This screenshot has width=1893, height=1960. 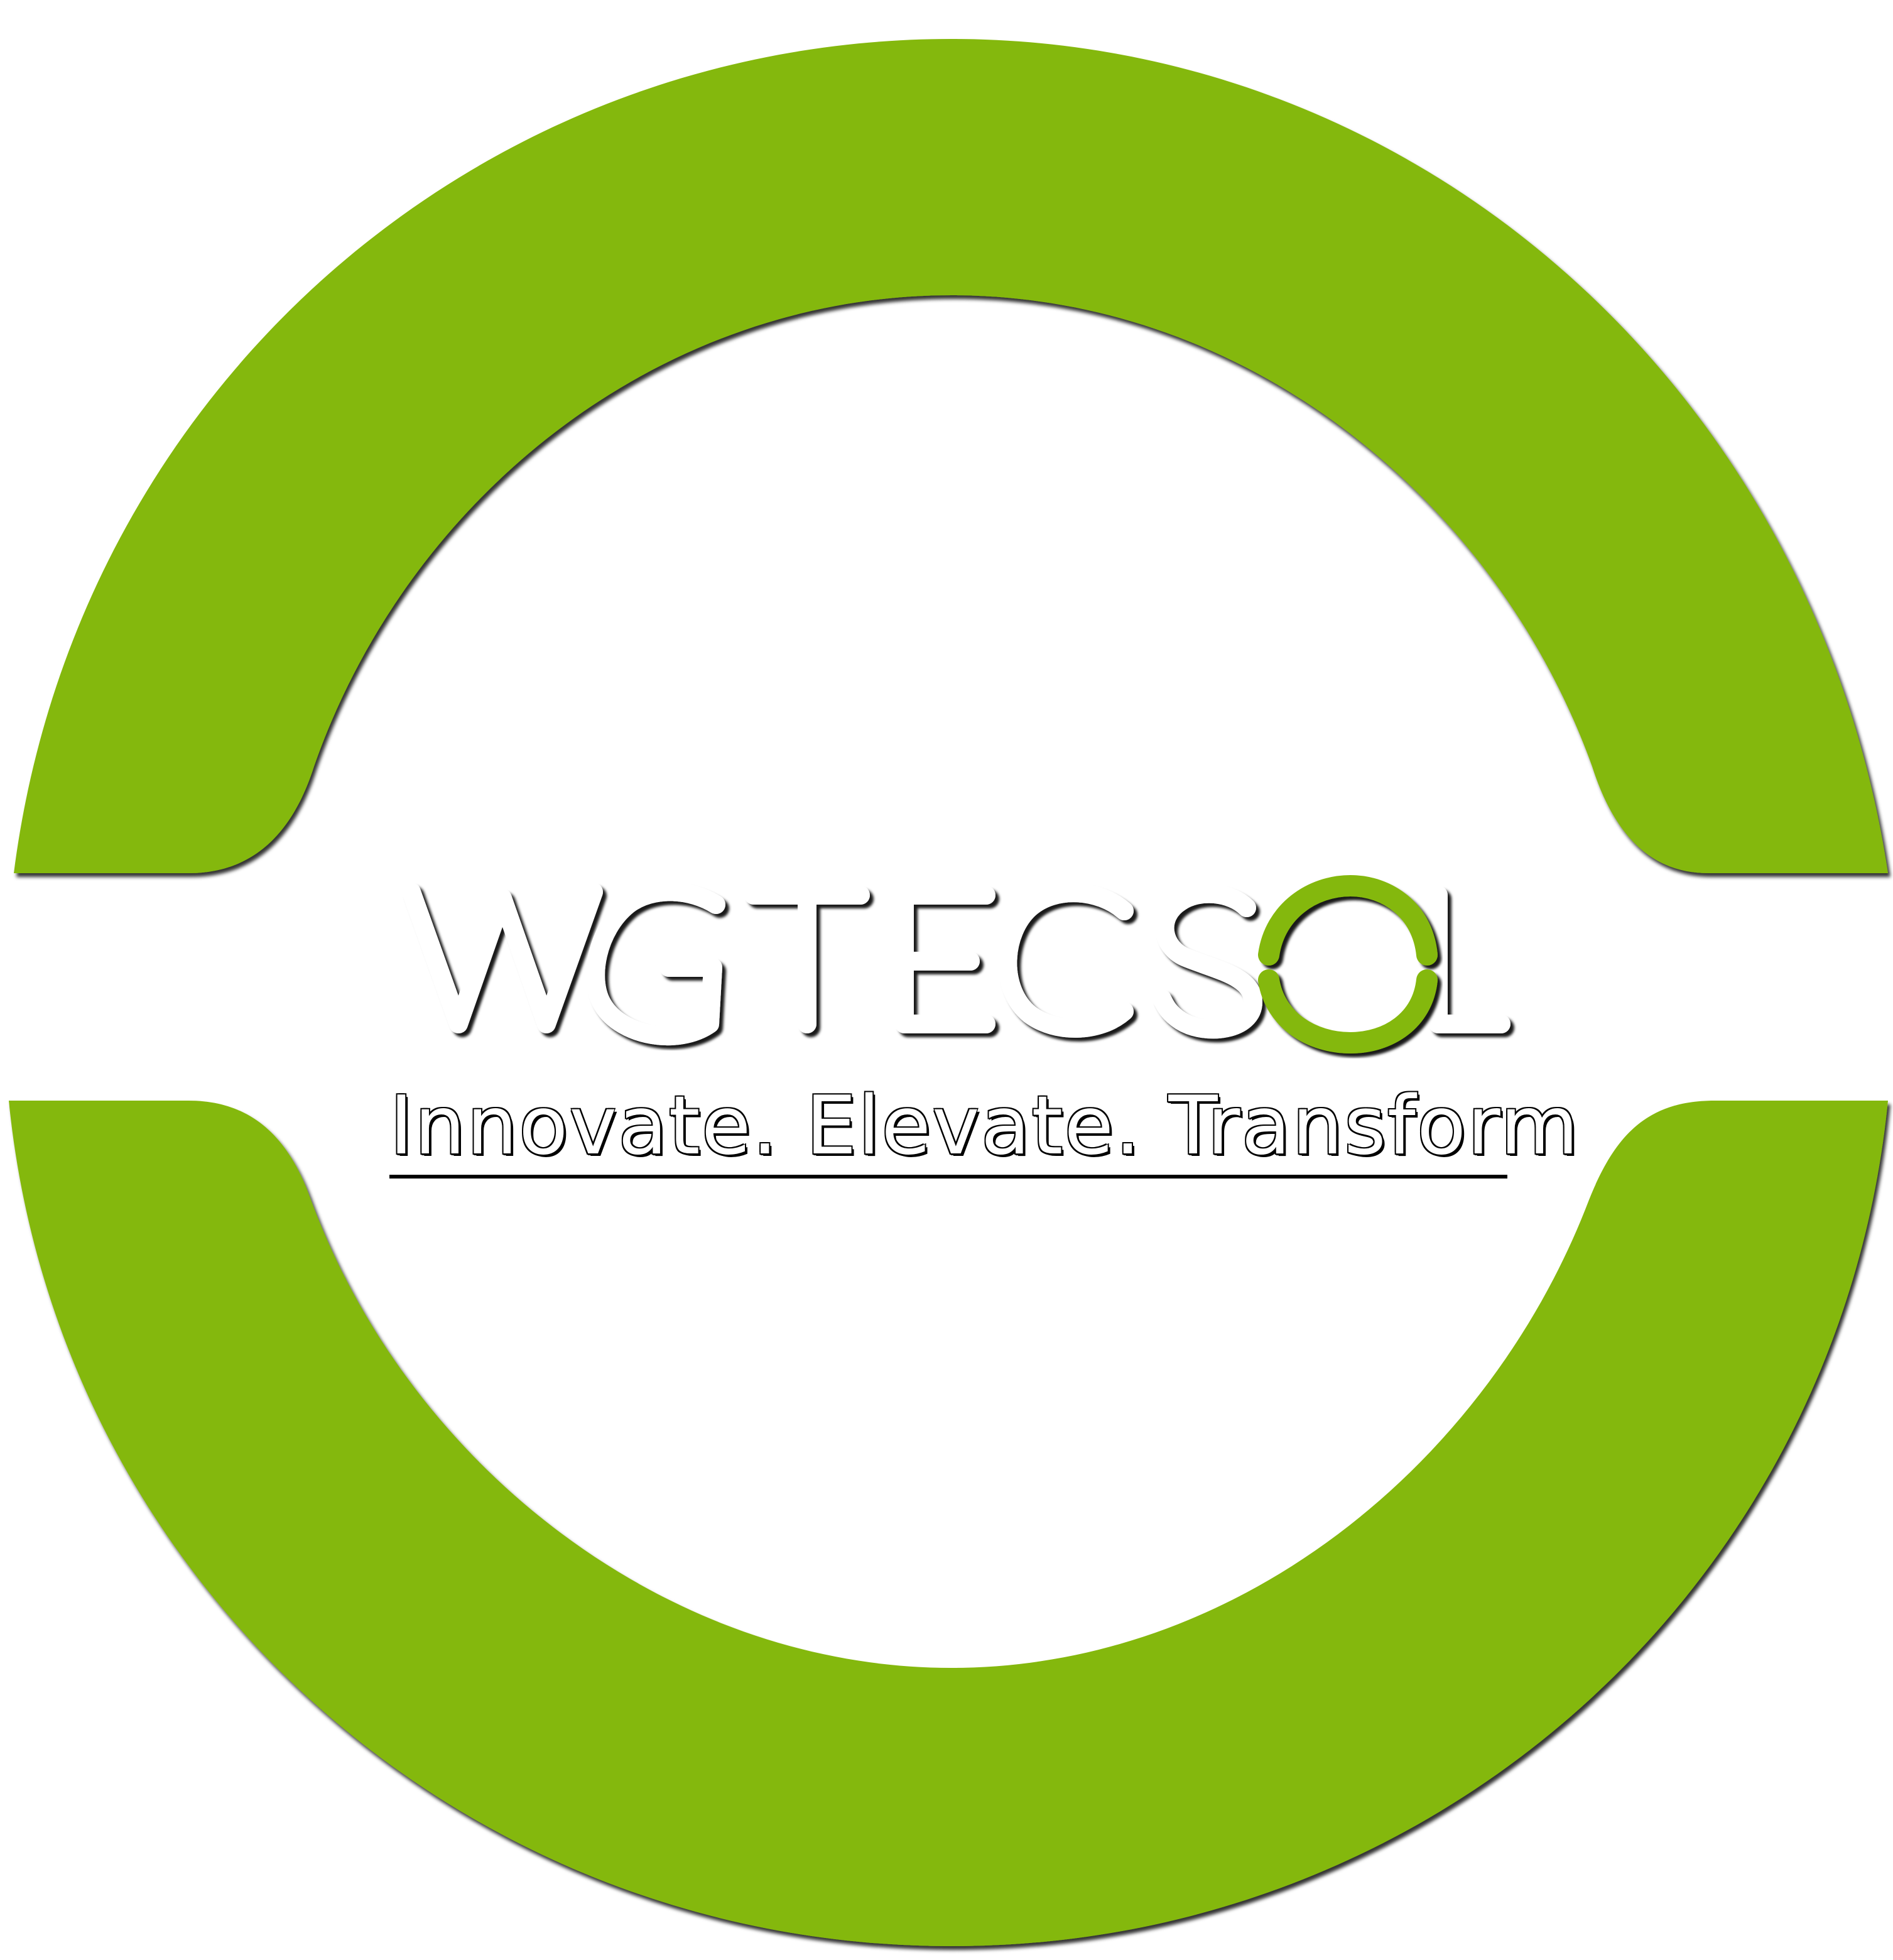 I want to click on letter-s, so click(x=1207, y=961).